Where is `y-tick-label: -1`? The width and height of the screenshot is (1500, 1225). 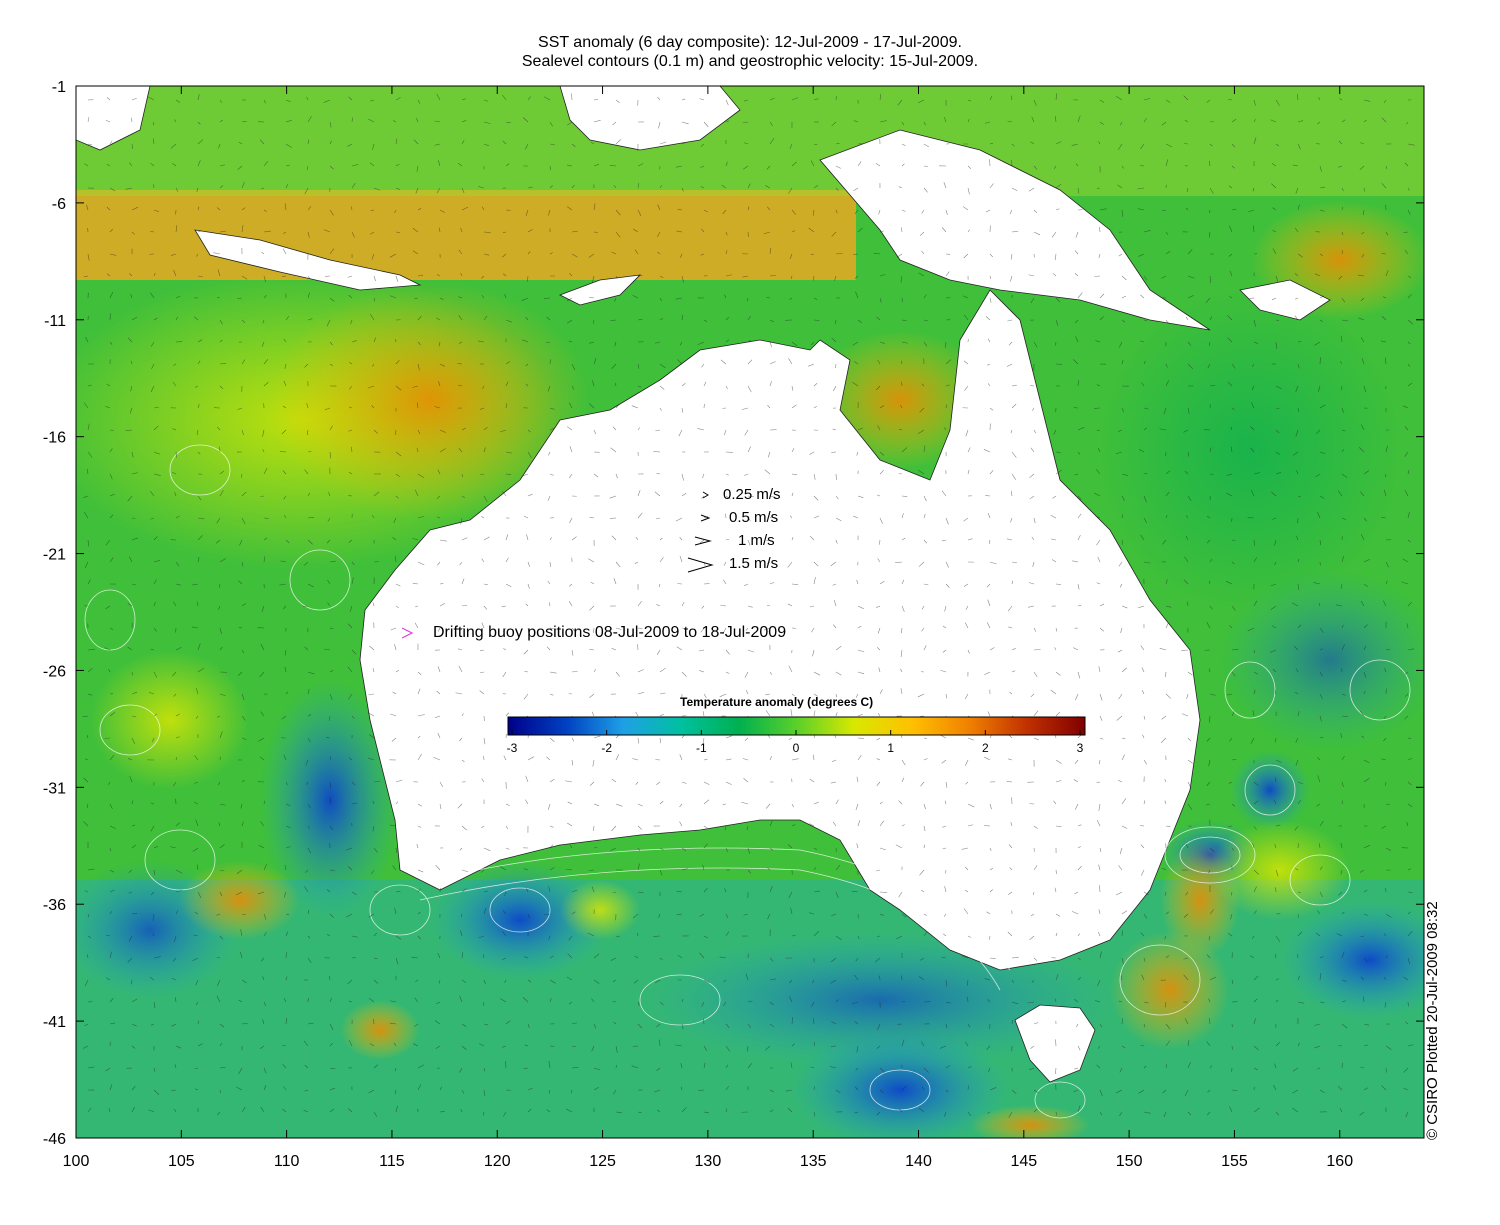
y-tick-label: -1 is located at coordinates (59, 87).